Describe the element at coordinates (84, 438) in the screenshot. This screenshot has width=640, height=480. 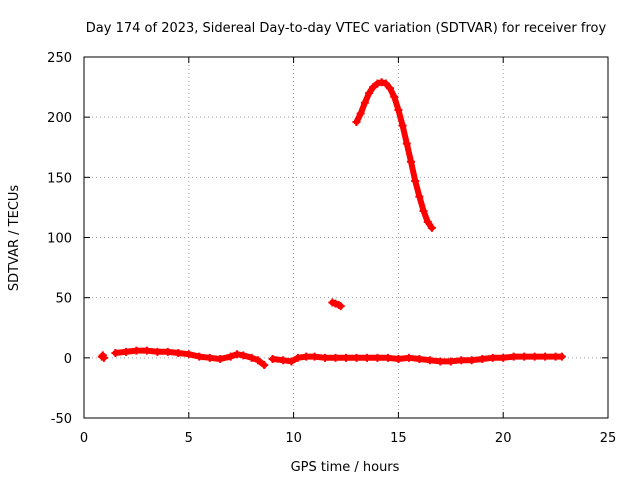
I see `x-tick-label: 0` at that location.